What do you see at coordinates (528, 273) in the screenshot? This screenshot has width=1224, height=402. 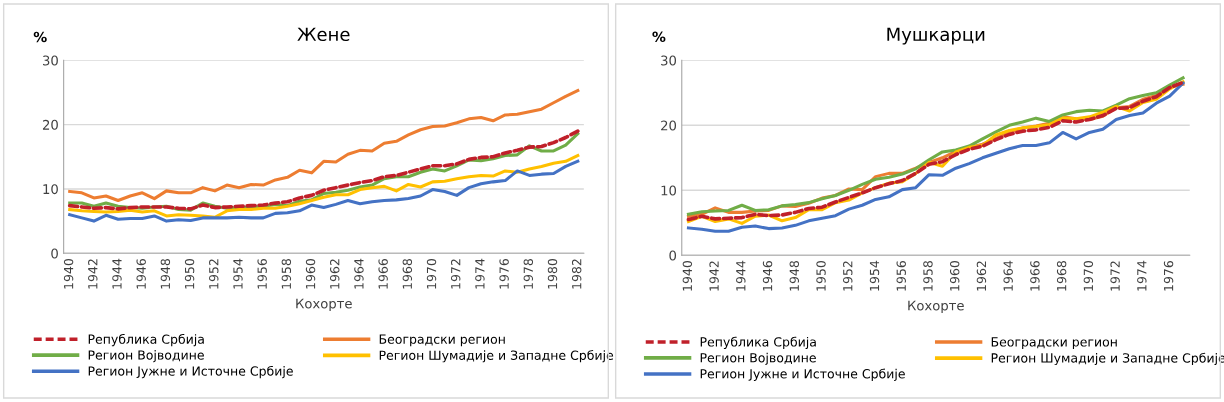 I see `x-tick-label: 1978` at bounding box center [528, 273].